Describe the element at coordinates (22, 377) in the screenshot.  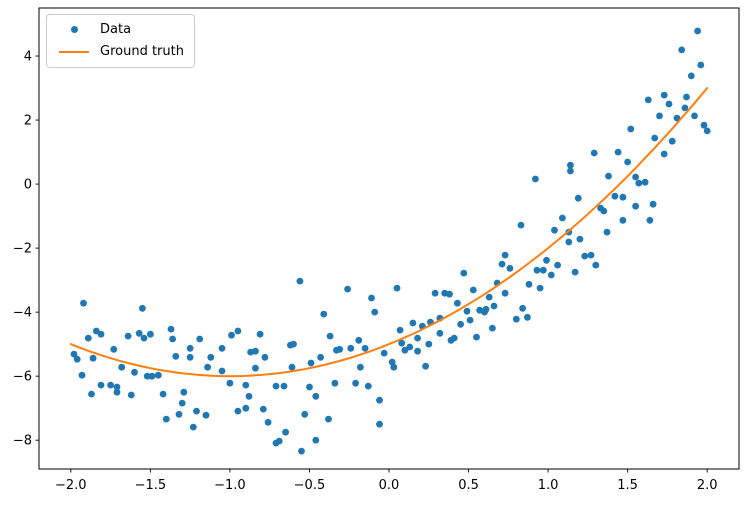
I see `y-tick-label: −6` at that location.